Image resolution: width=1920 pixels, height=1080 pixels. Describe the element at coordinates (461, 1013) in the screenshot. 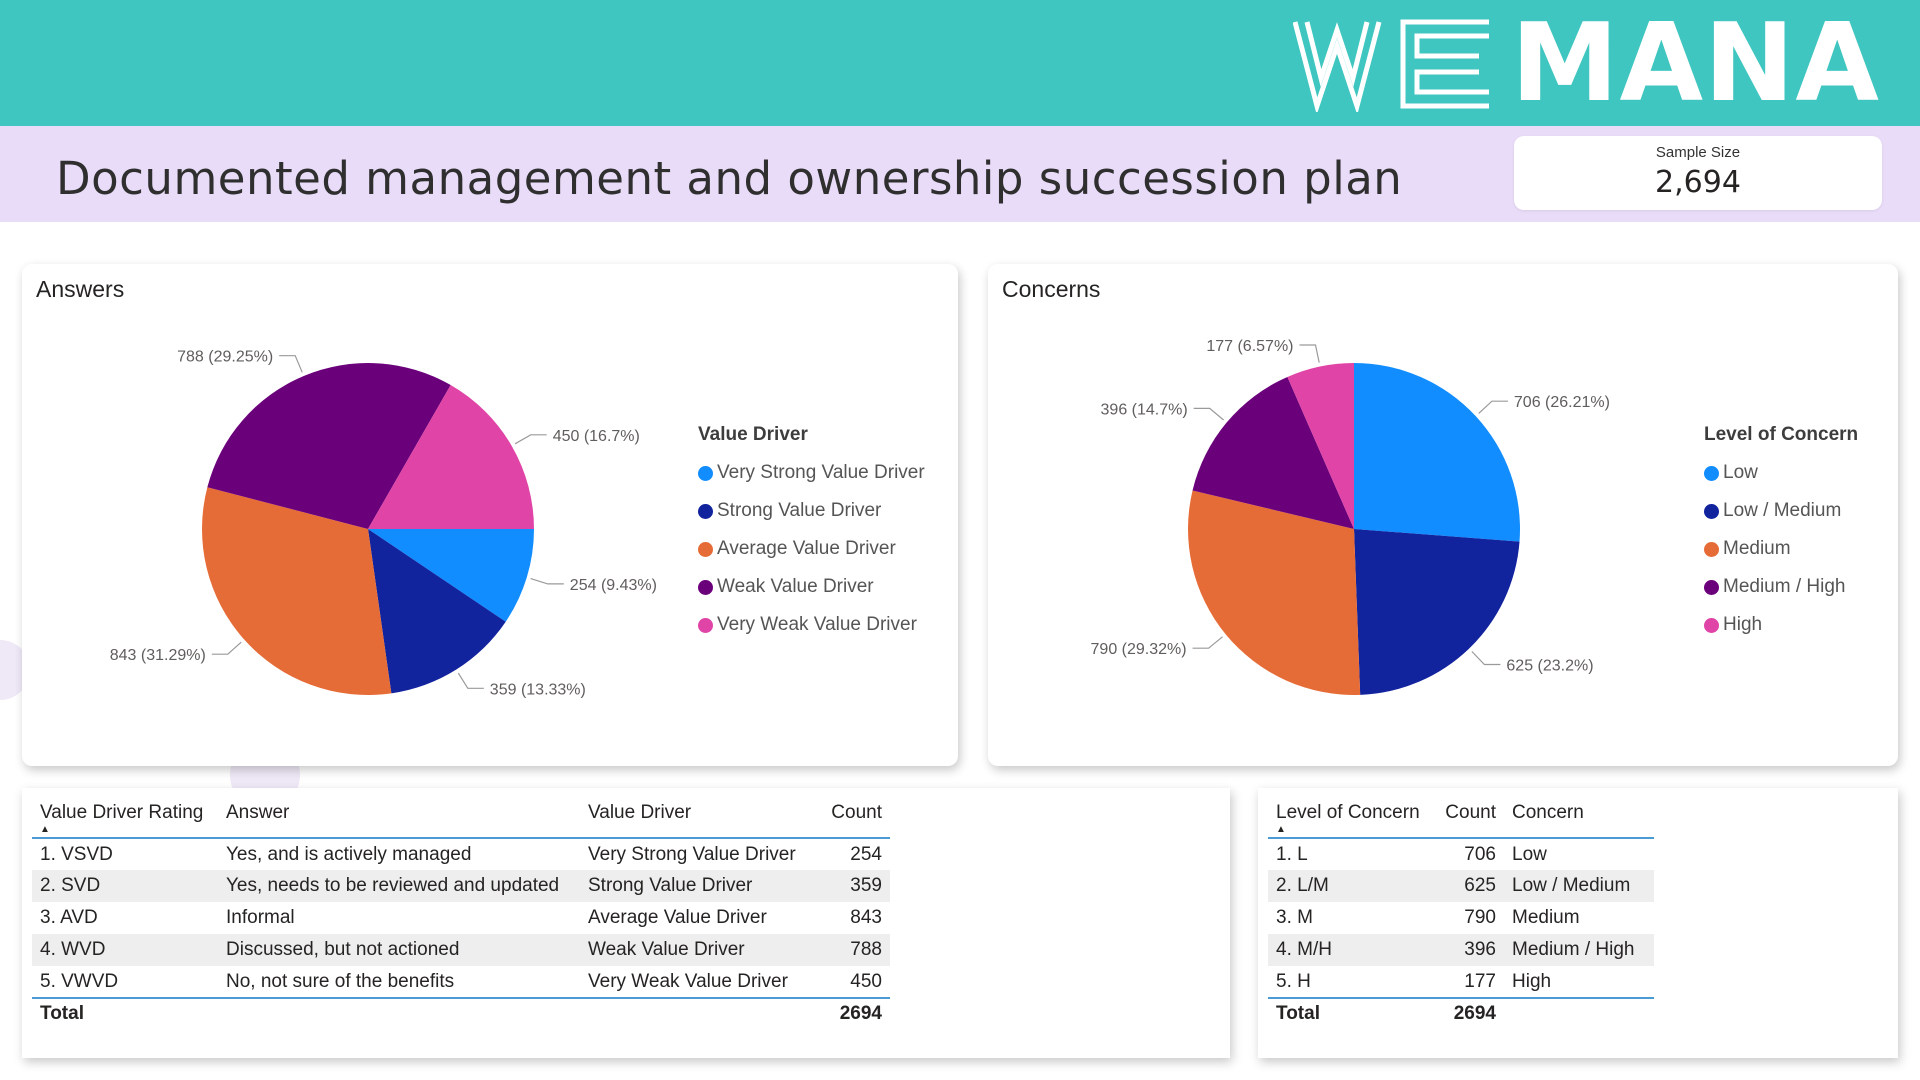

I see `table-total-row: Total 2694` at that location.